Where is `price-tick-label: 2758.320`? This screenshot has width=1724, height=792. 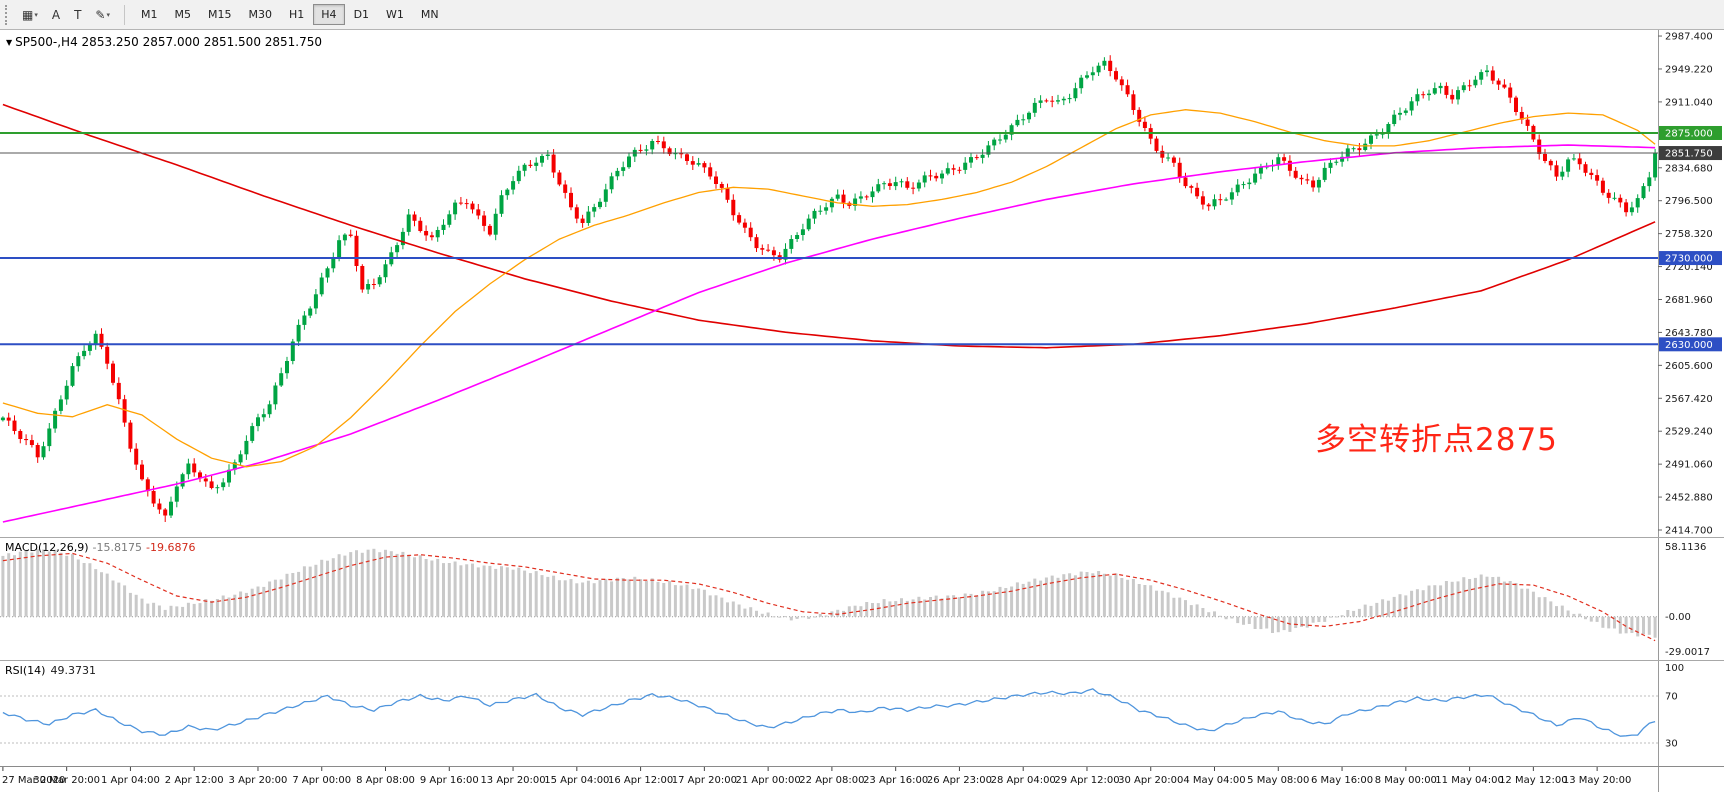
price-tick-label: 2758.320 is located at coordinates (1689, 234).